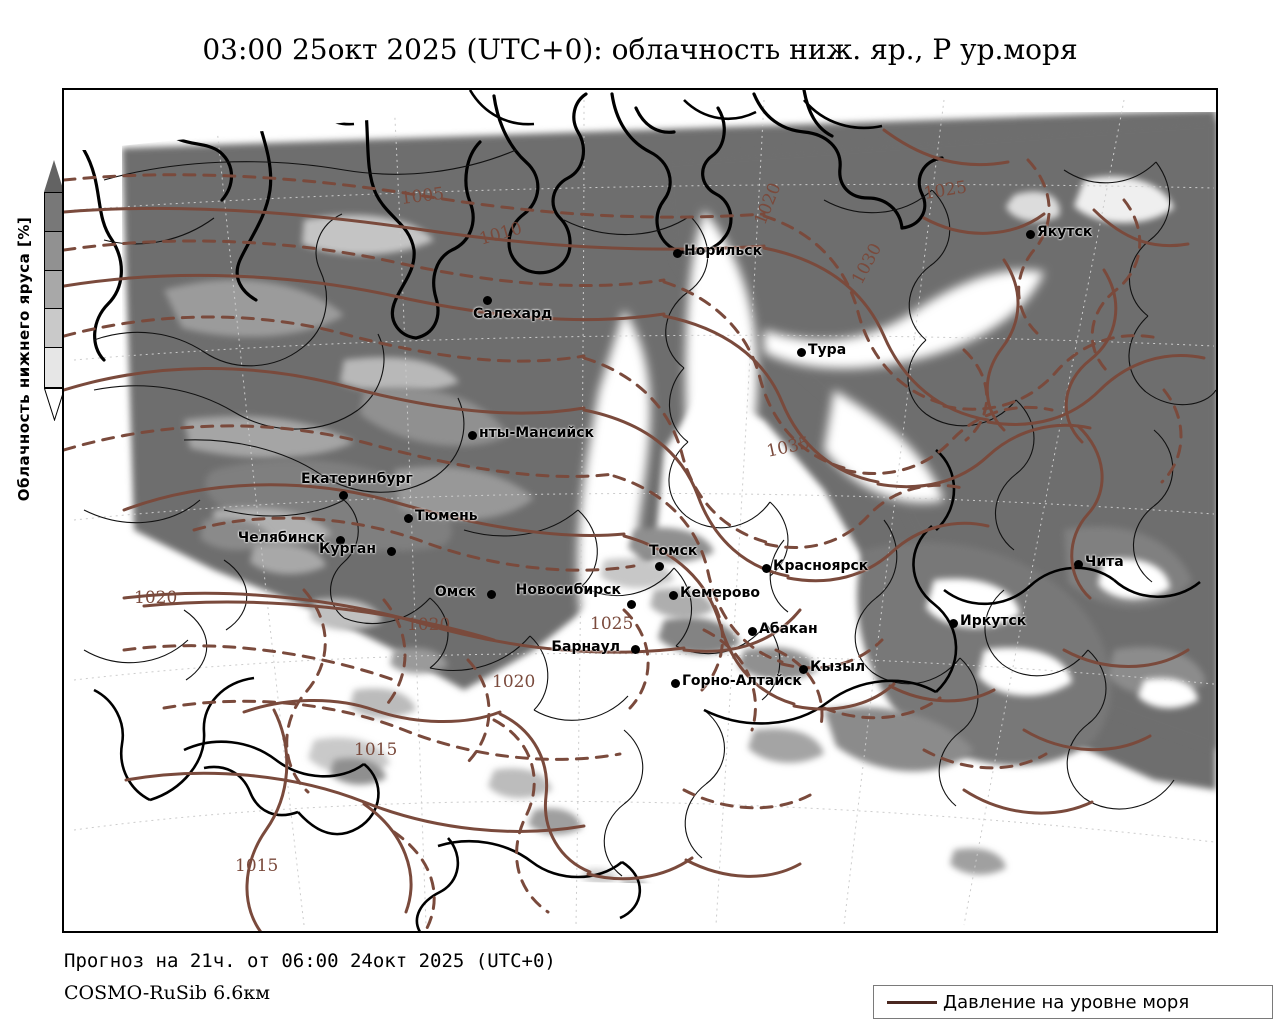 The height and width of the screenshot is (1024, 1280). Describe the element at coordinates (537, 433) in the screenshot. I see `city-label: нты-Мансийск` at that location.